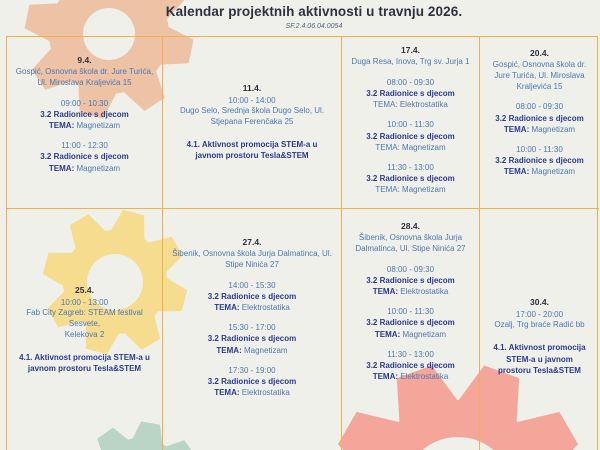  I want to click on event-date: 11.4., so click(252, 88).